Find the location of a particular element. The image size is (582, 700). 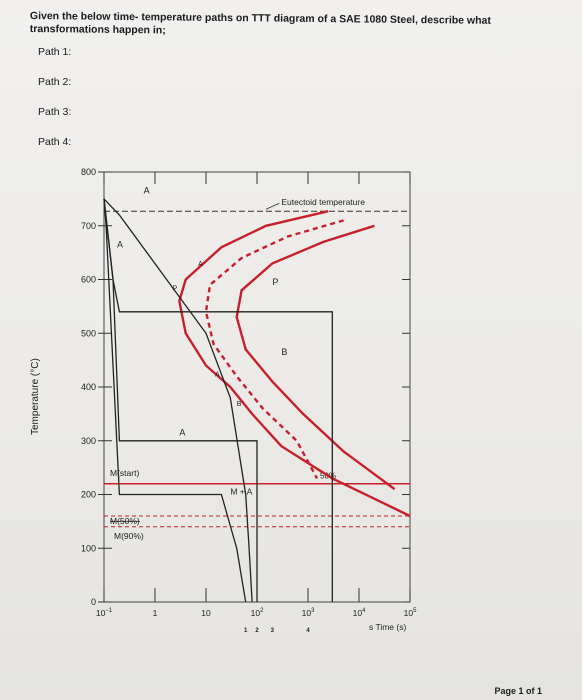

region-a-low: A is located at coordinates (182, 432).